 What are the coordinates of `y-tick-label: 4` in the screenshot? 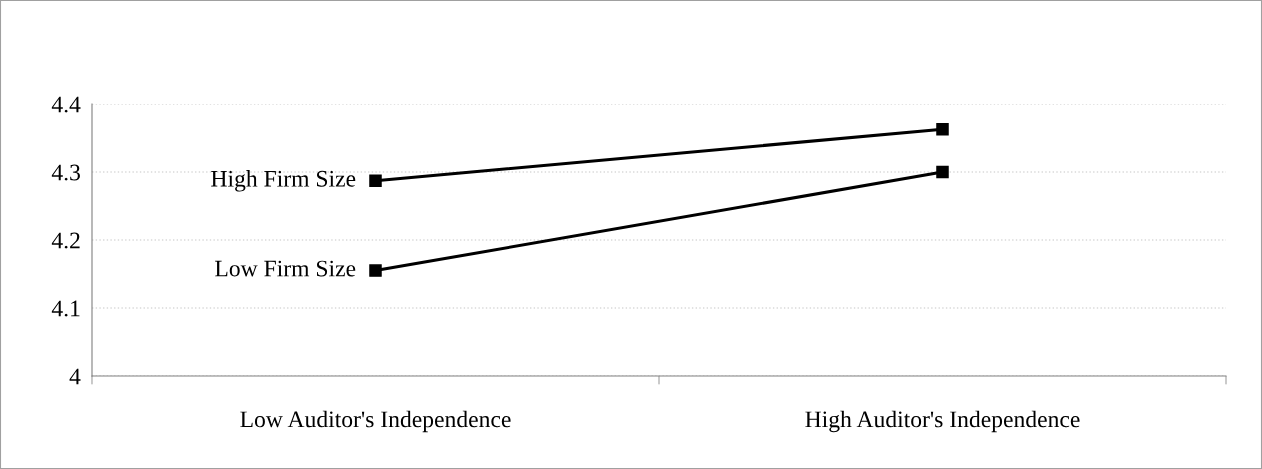 It's located at (75, 376).